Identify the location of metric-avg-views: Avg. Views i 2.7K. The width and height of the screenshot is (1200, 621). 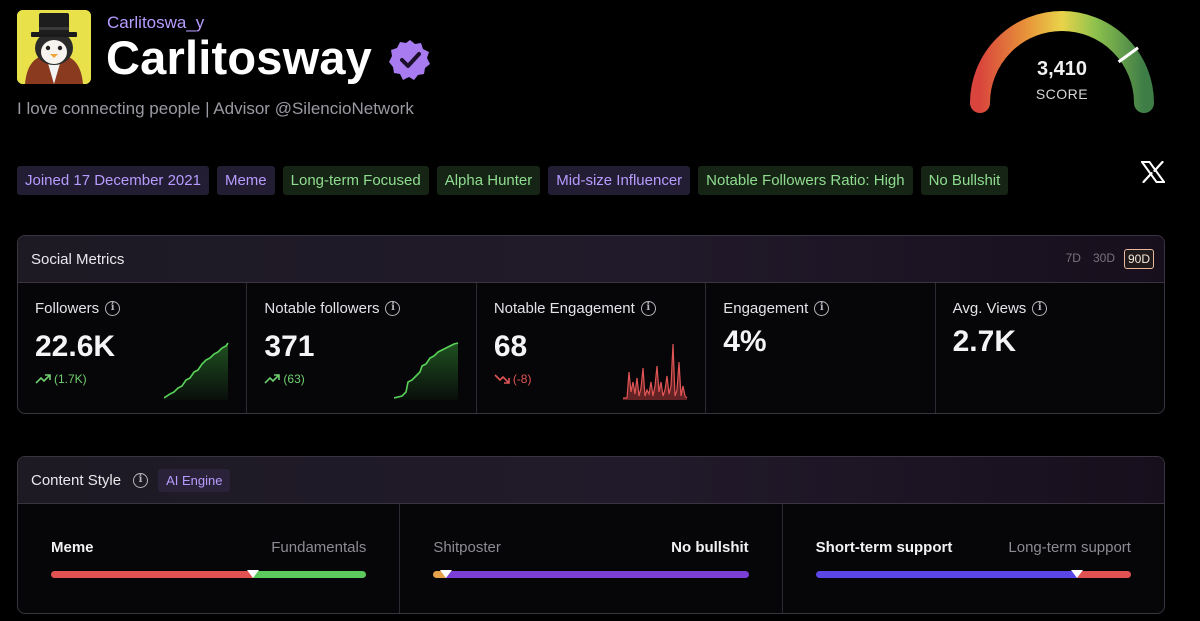
(1050, 348).